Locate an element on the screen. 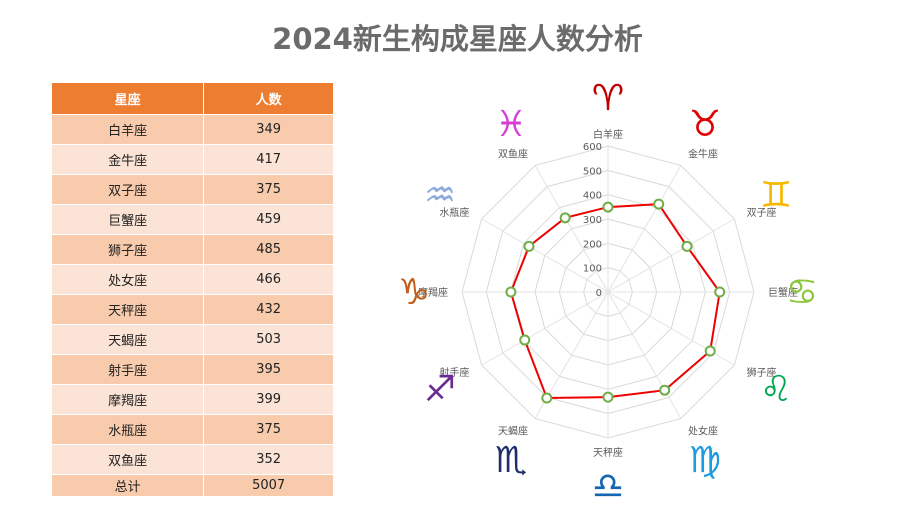 The width and height of the screenshot is (915, 522). cell-sign: 巨蟹座 is located at coordinates (127, 219).